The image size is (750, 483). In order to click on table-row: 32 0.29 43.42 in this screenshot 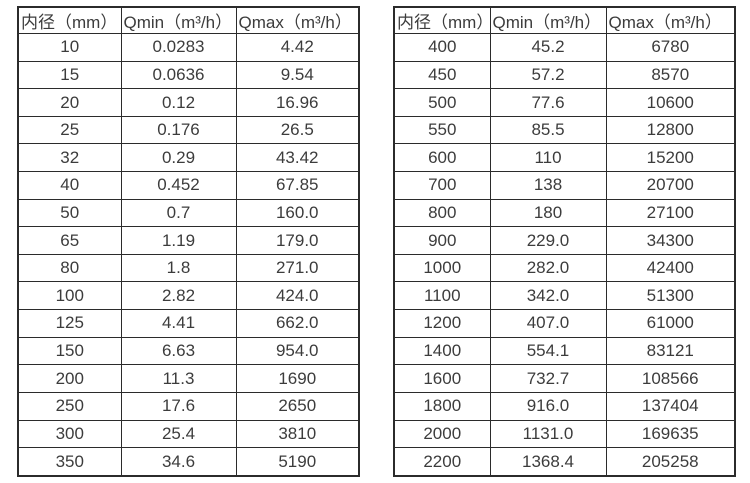, I will do `click(188, 158)`.